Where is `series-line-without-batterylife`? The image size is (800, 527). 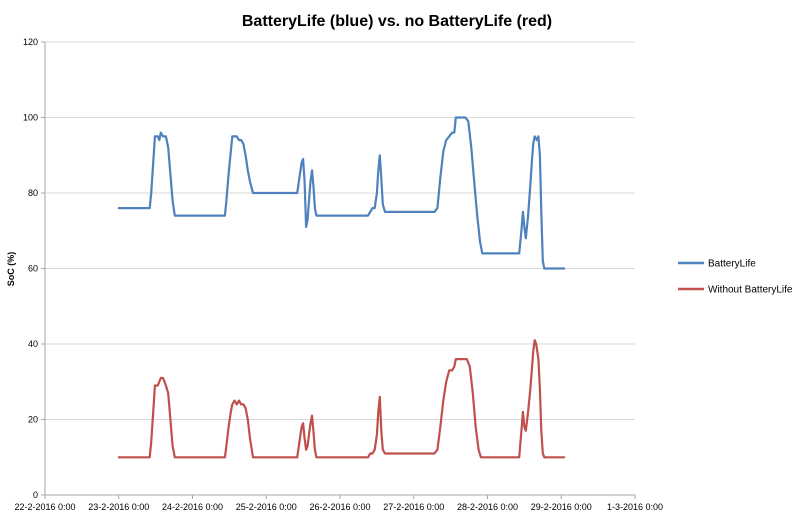 series-line-without-batterylife is located at coordinates (341, 399).